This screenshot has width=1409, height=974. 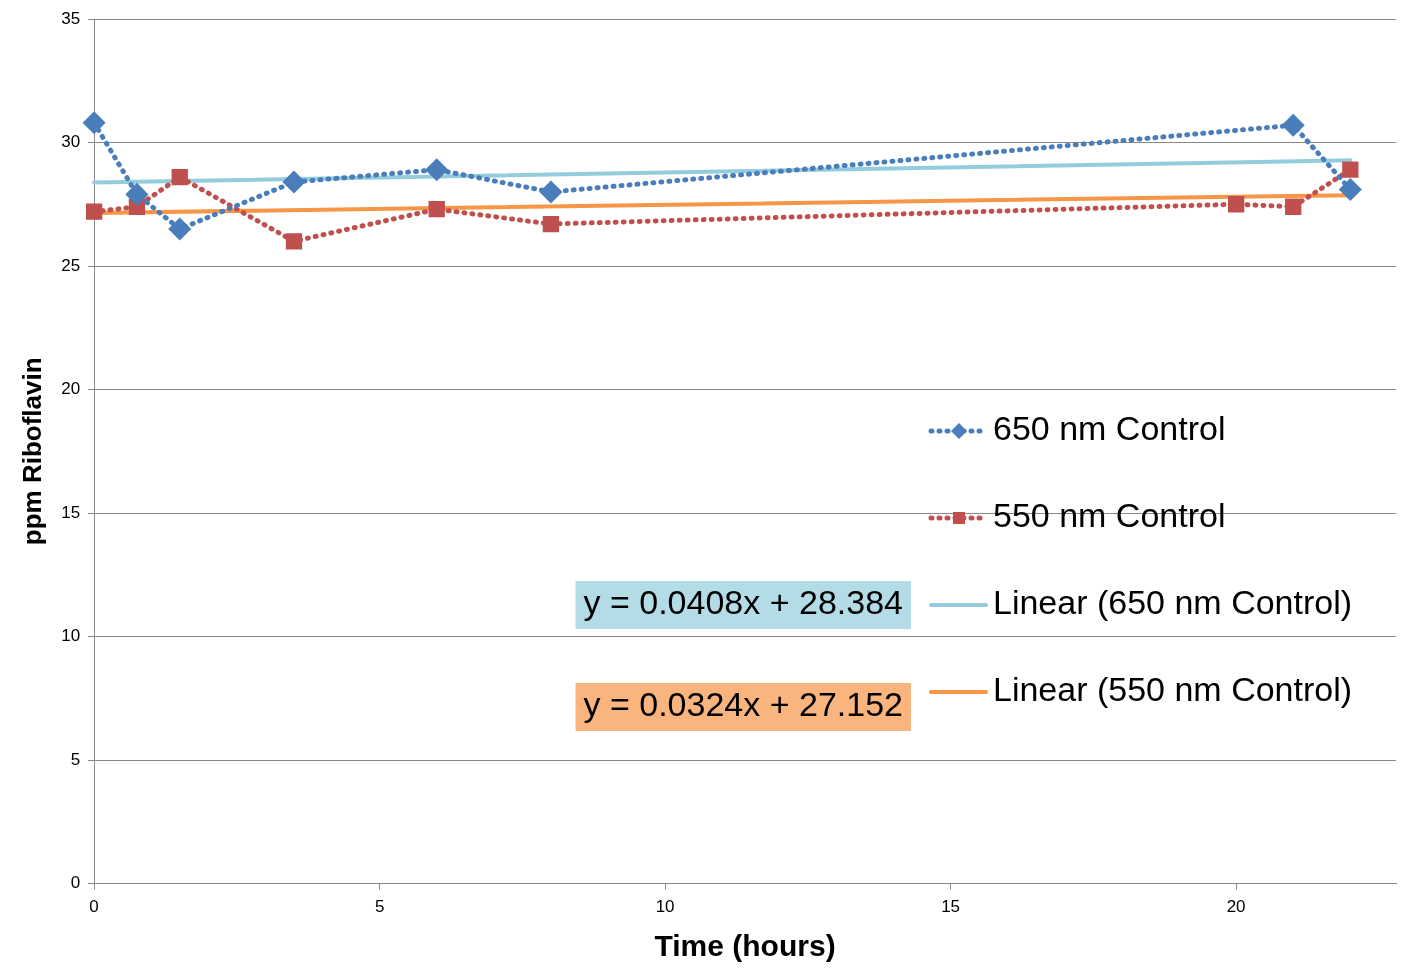 What do you see at coordinates (71, 265) in the screenshot?
I see `y-tick-label: 25` at bounding box center [71, 265].